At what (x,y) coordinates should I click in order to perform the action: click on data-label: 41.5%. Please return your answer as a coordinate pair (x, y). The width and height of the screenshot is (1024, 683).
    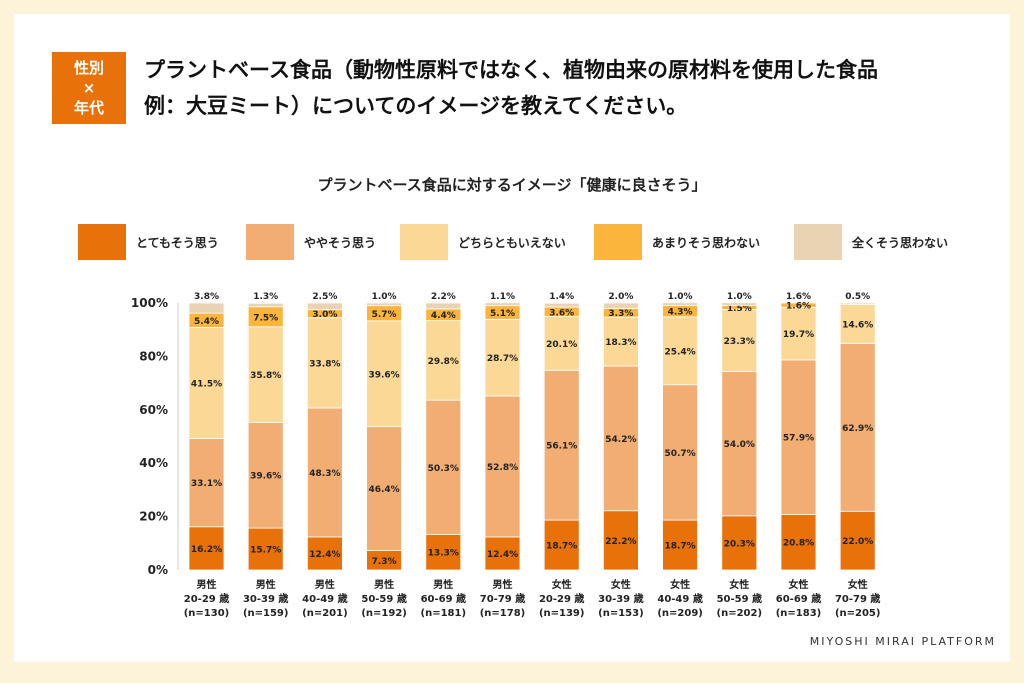
    Looking at the image, I should click on (206, 384).